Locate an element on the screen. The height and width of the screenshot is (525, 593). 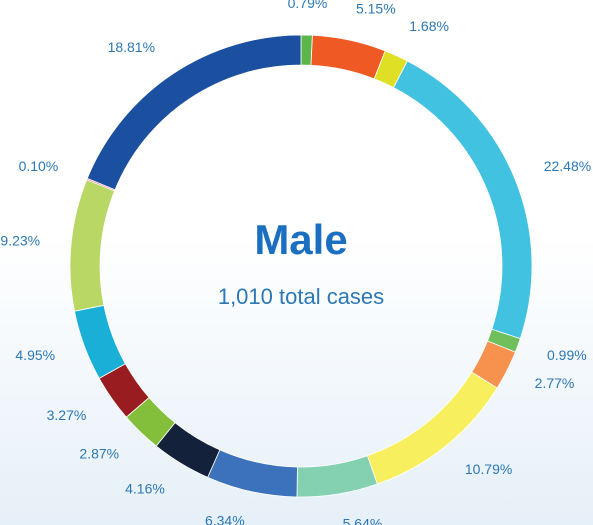
data-label: 6.34% is located at coordinates (225, 519).